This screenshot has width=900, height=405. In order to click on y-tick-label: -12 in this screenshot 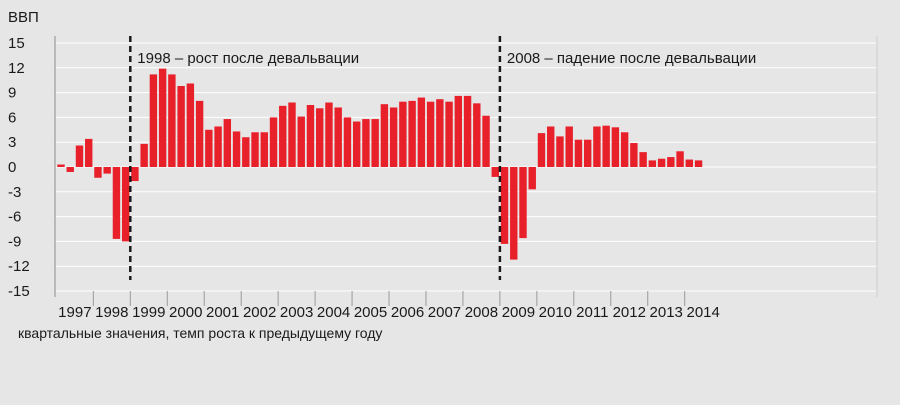, I will do `click(19, 266)`.